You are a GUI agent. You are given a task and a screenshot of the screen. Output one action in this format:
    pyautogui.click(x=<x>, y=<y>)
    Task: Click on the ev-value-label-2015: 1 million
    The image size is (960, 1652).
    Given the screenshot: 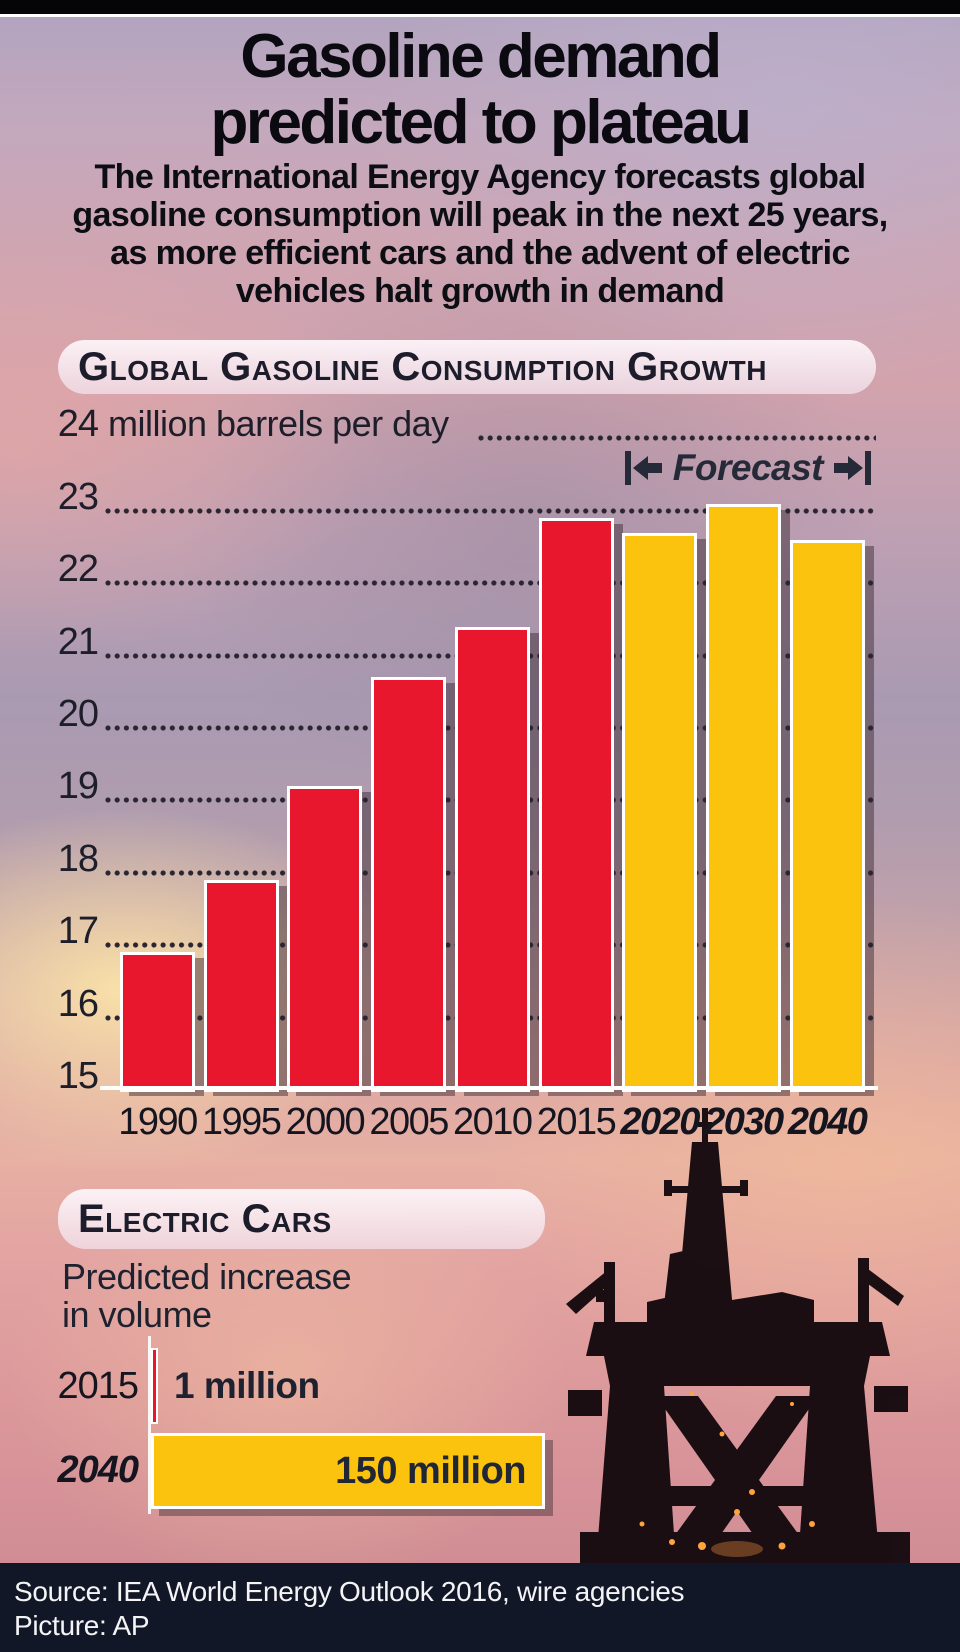 What is the action you would take?
    pyautogui.click(x=247, y=1385)
    